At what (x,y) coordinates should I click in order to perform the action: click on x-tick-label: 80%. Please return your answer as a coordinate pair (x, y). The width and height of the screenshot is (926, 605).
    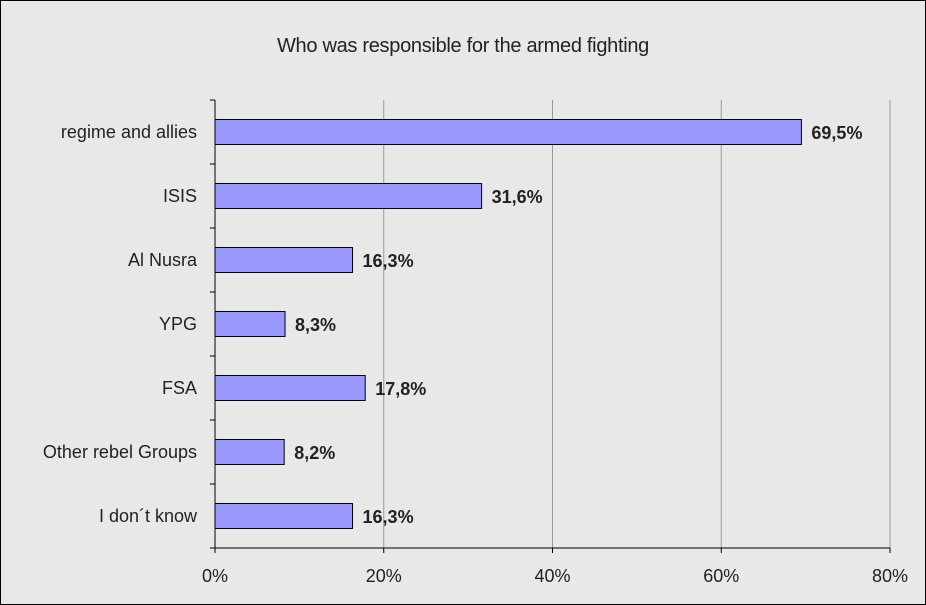
    Looking at the image, I should click on (890, 576).